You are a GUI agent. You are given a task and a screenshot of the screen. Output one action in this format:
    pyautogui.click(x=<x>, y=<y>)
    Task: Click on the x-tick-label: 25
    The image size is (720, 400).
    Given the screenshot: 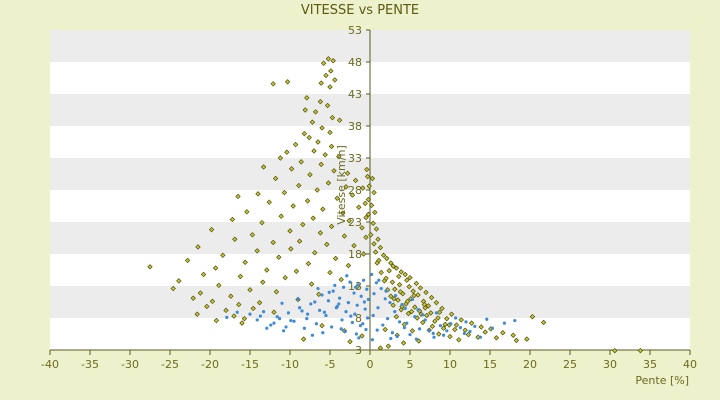 What is the action you would take?
    pyautogui.click(x=570, y=364)
    